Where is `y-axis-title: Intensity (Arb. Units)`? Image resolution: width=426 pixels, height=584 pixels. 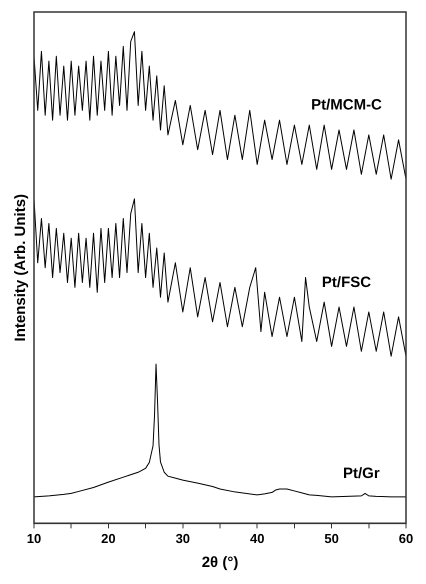
y-axis-title: Intensity (Arb. Units) is located at coordinates (21, 268).